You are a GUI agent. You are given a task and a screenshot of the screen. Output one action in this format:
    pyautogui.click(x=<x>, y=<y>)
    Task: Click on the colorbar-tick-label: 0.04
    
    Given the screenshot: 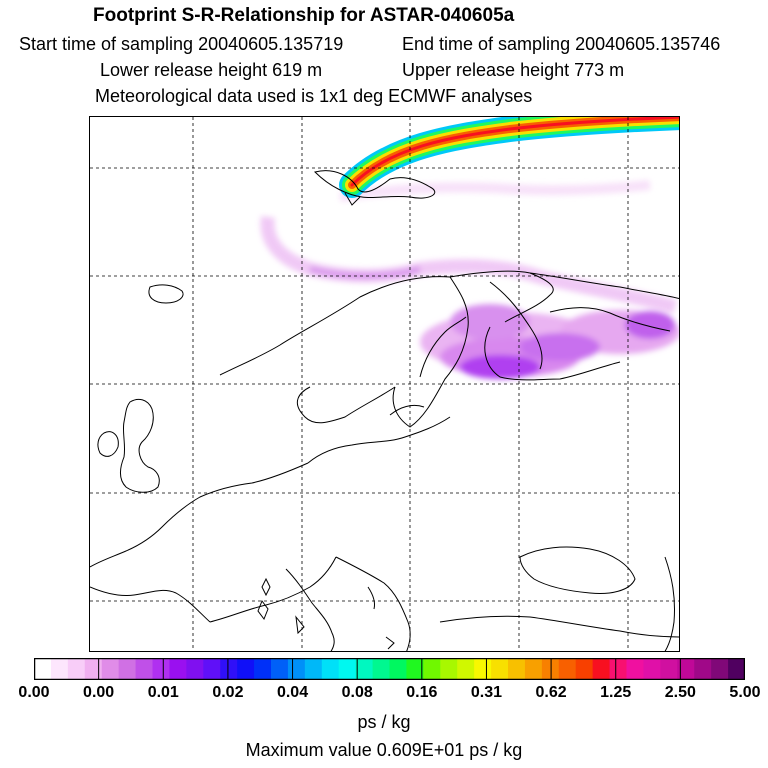 What is the action you would take?
    pyautogui.click(x=292, y=692)
    